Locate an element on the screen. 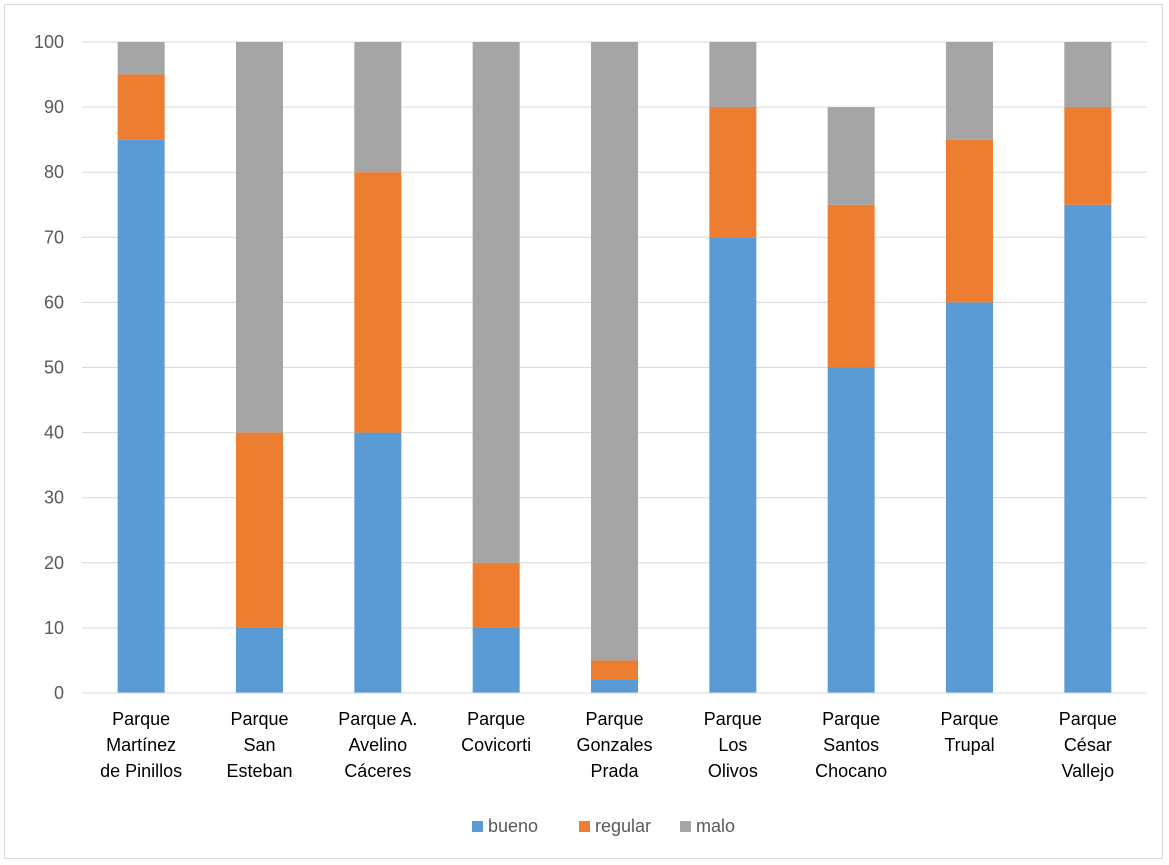  legend-swatch-regular is located at coordinates (584, 826).